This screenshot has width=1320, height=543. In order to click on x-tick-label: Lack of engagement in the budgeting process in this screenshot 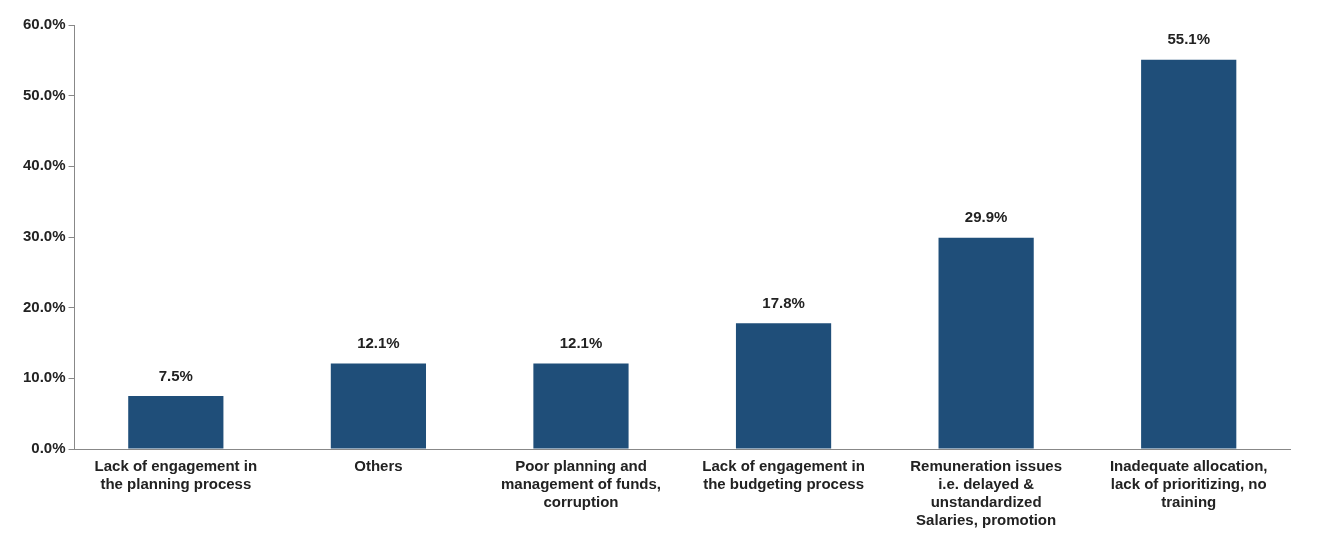, I will do `click(783, 475)`.